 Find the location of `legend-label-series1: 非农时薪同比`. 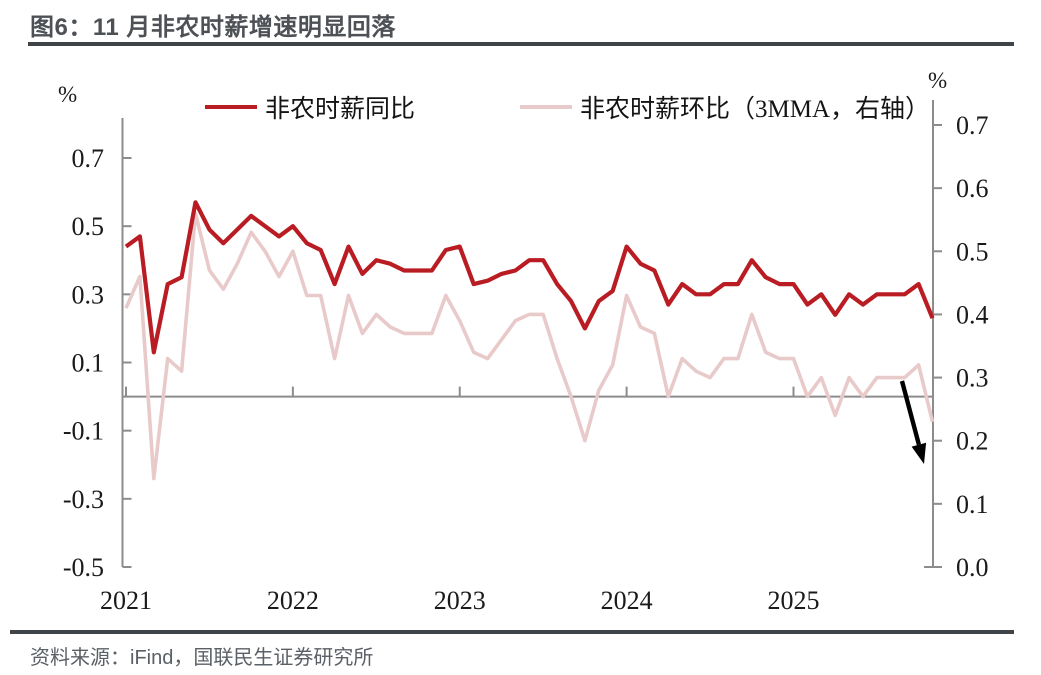

legend-label-series1: 非农时薪同比 is located at coordinates (340, 109).